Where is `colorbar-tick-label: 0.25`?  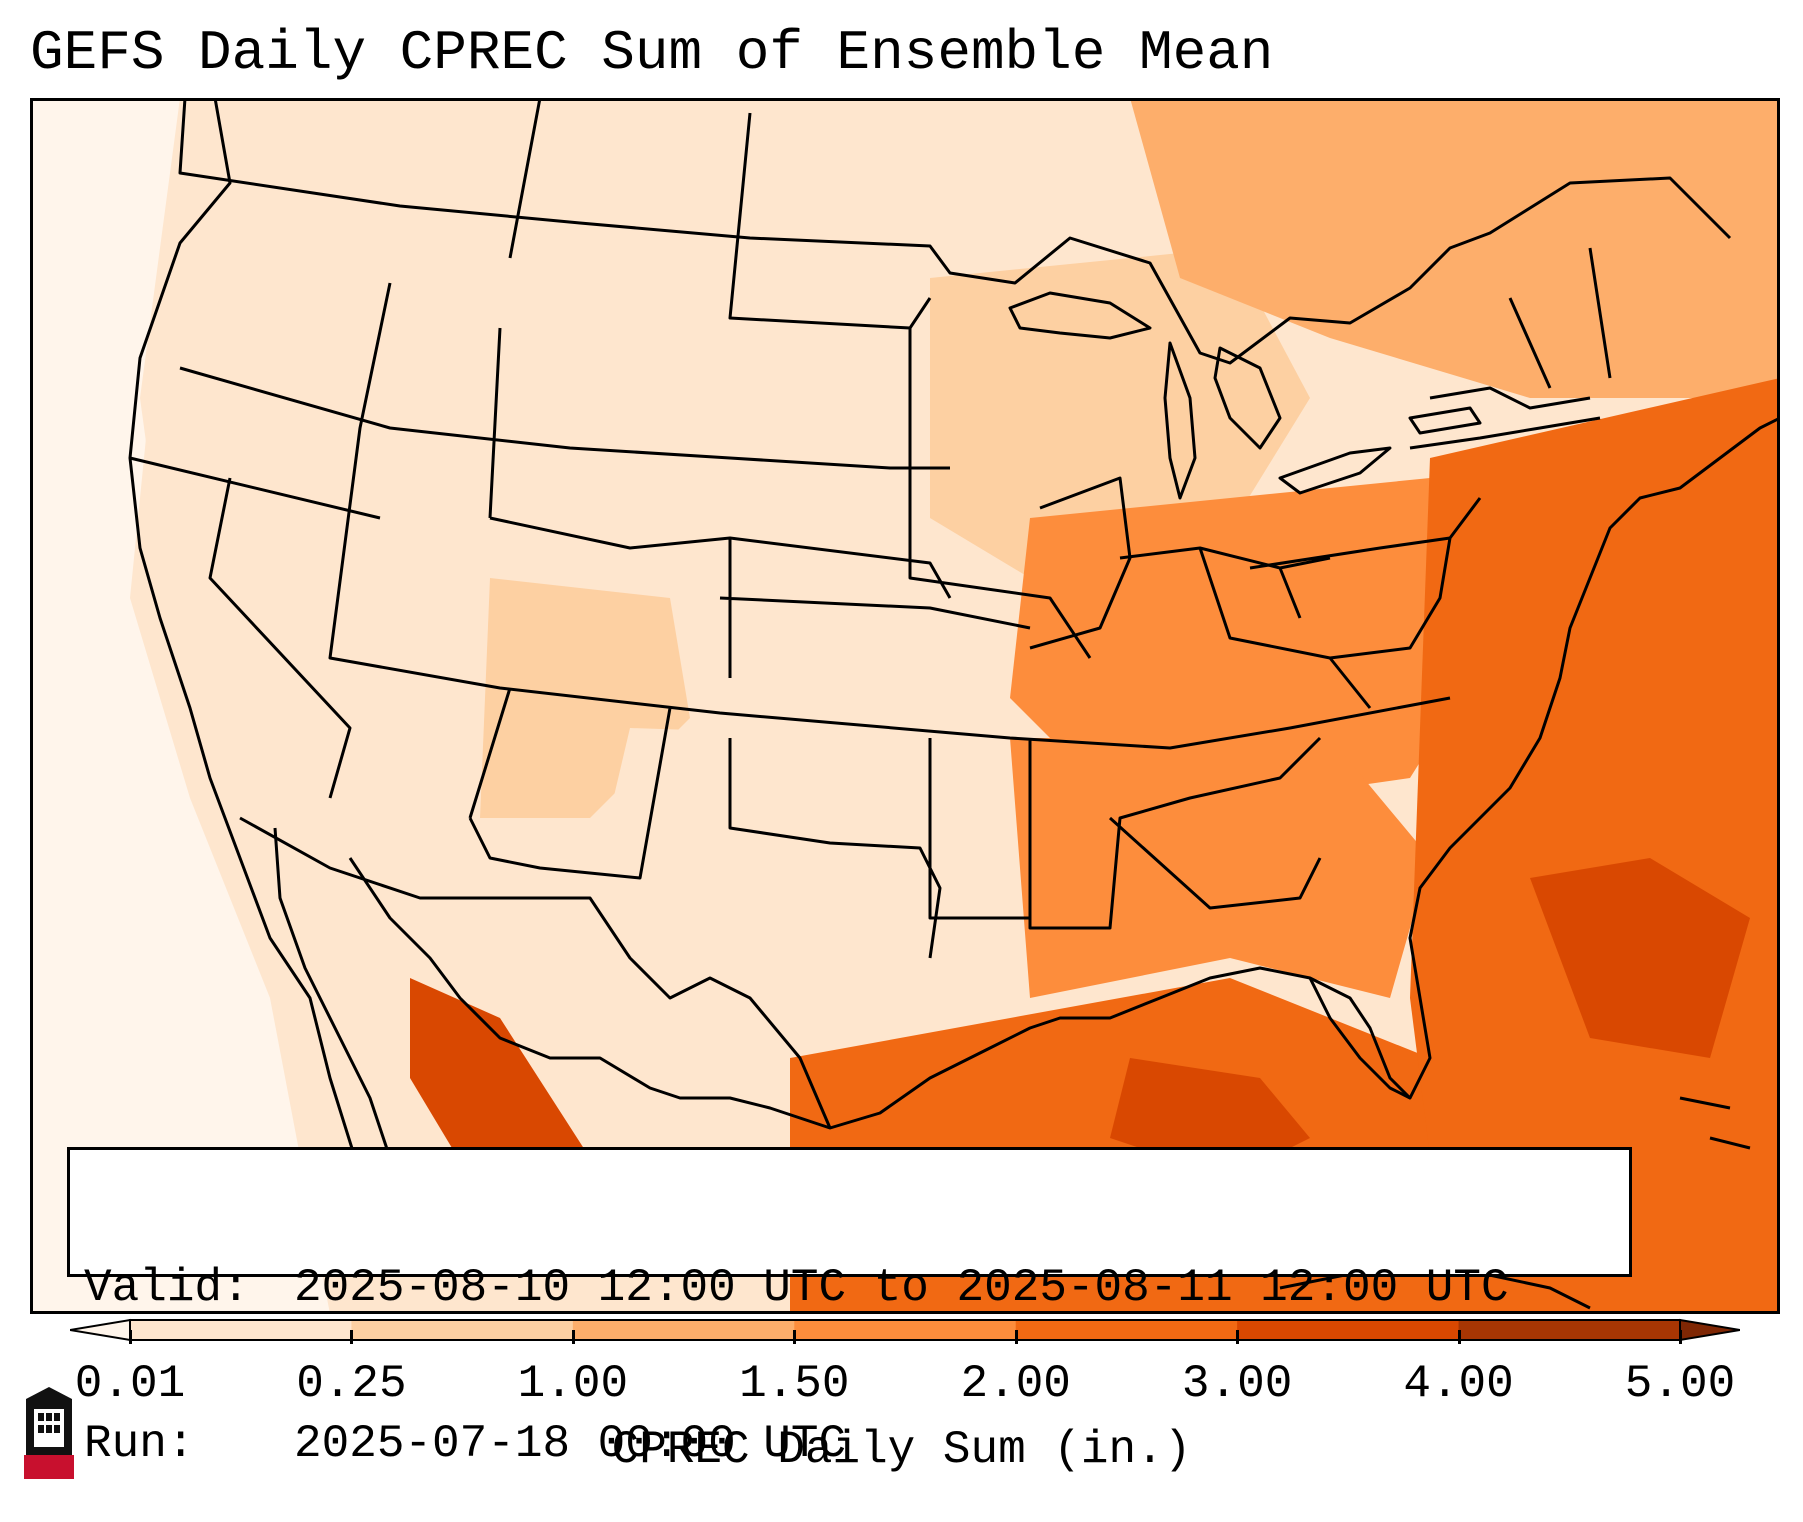 colorbar-tick-label: 0.25 is located at coordinates (351, 1384).